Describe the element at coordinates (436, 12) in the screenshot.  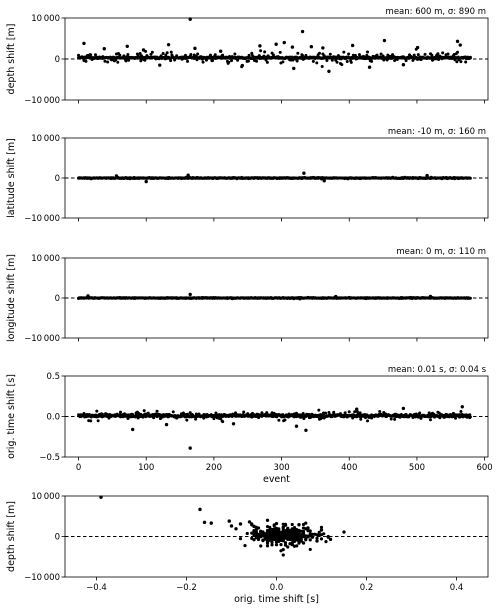
I see `stats-annotation: mean: 600 m, σ: 890 m` at that location.